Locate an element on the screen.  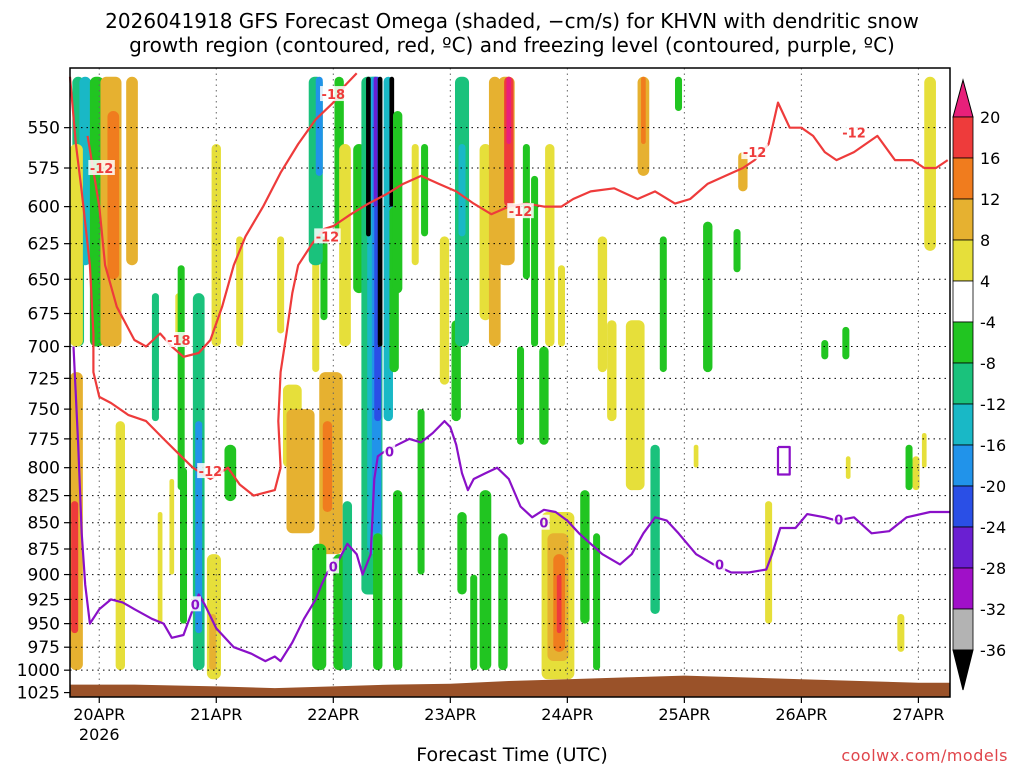
colorbar-label: -36 is located at coordinates (993, 650).